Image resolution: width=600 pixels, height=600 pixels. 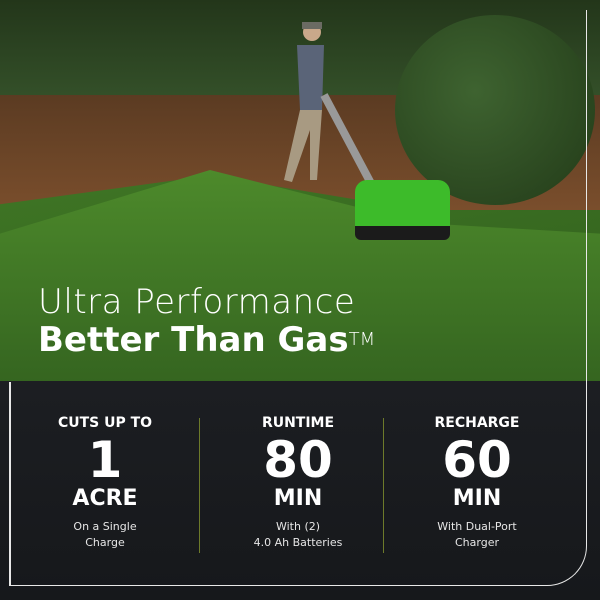 What do you see at coordinates (10, 484) in the screenshot?
I see `frame-border-left` at bounding box center [10, 484].